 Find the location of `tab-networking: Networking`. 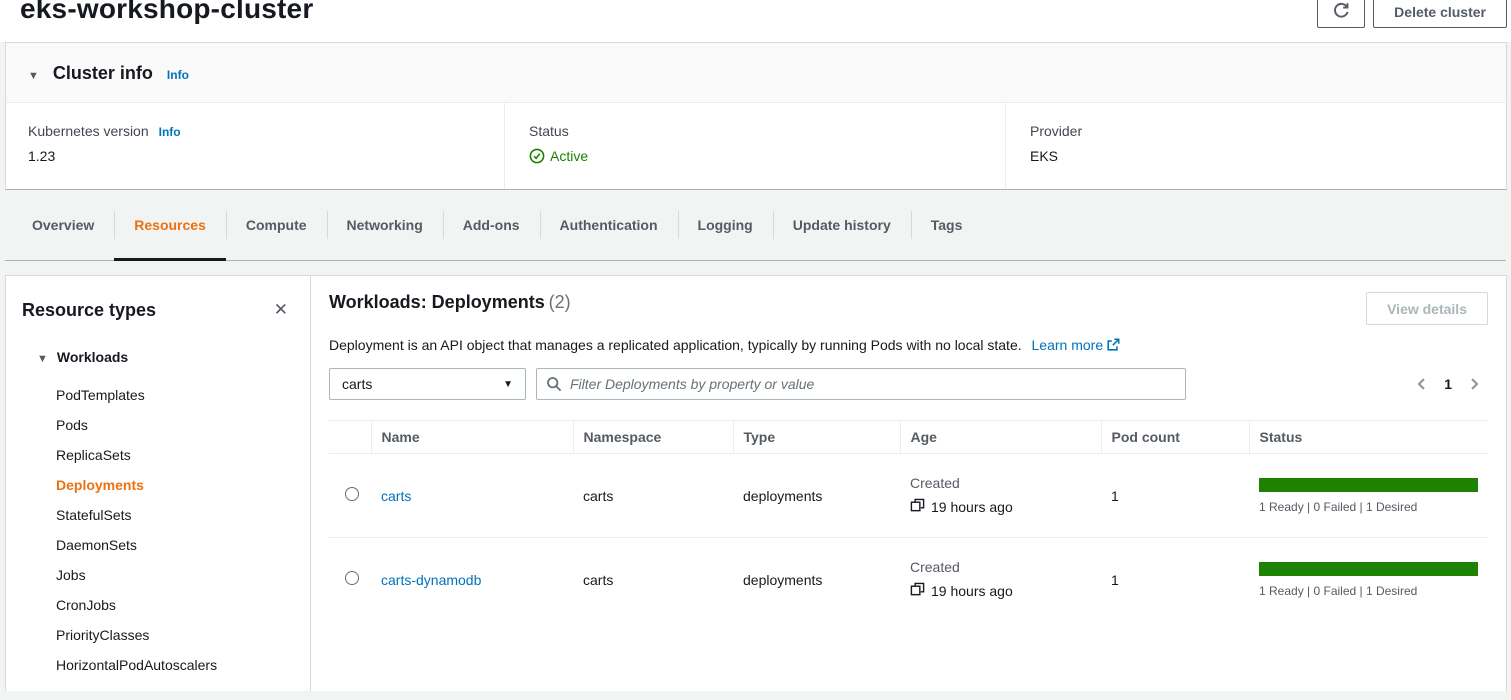

tab-networking: Networking is located at coordinates (384, 225).